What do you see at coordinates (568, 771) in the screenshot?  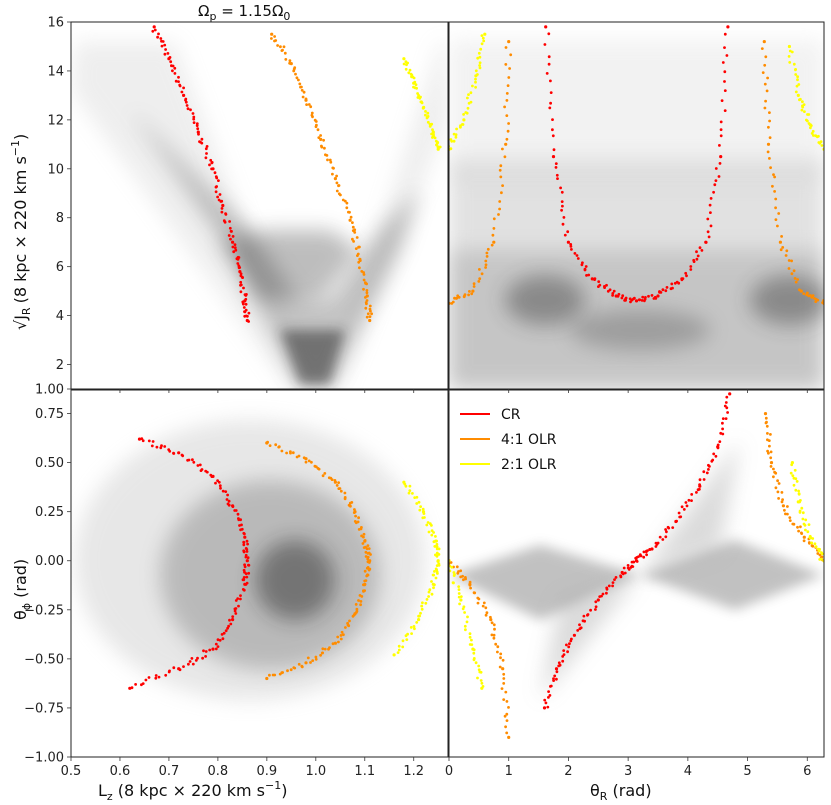 I see `xtick-label-3-2: 2` at bounding box center [568, 771].